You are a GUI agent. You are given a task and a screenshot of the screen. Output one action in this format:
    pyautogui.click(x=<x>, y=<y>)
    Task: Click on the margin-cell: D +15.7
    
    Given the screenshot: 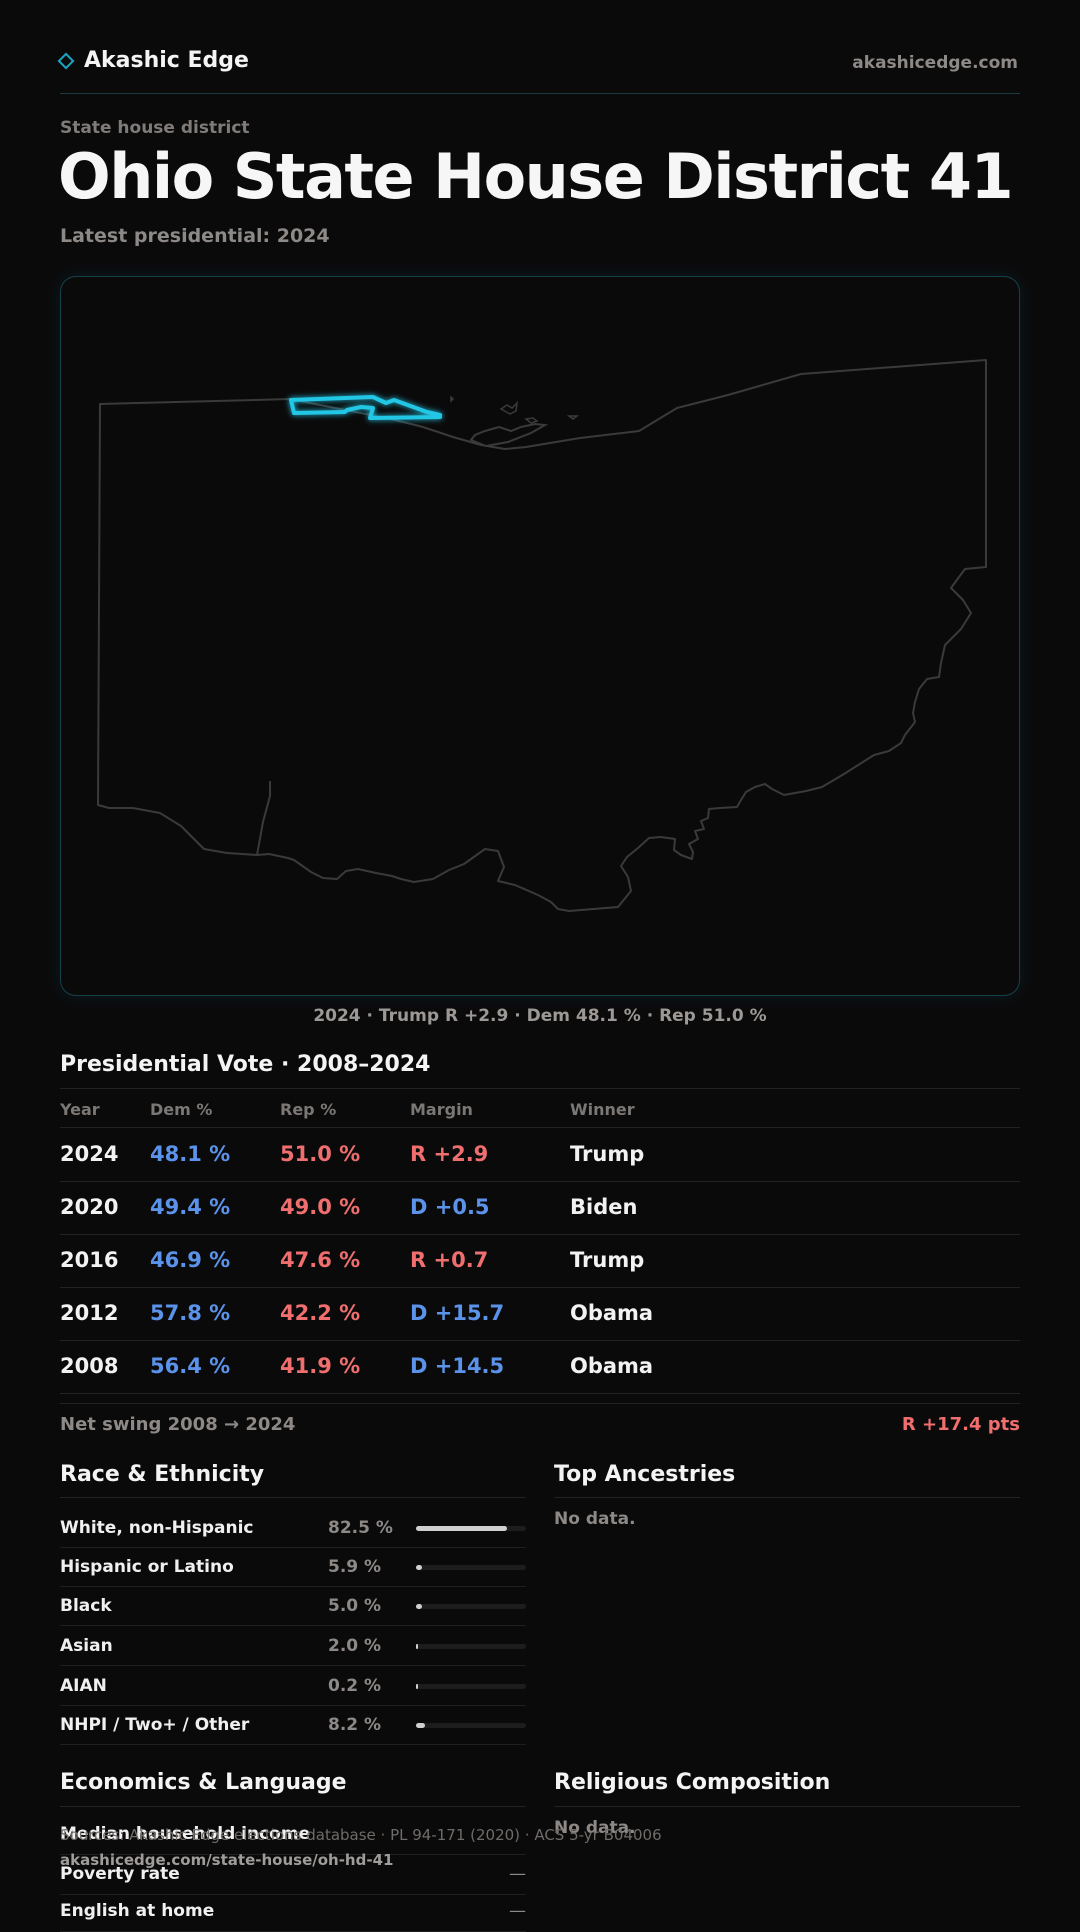 What is the action you would take?
    pyautogui.click(x=457, y=1313)
    